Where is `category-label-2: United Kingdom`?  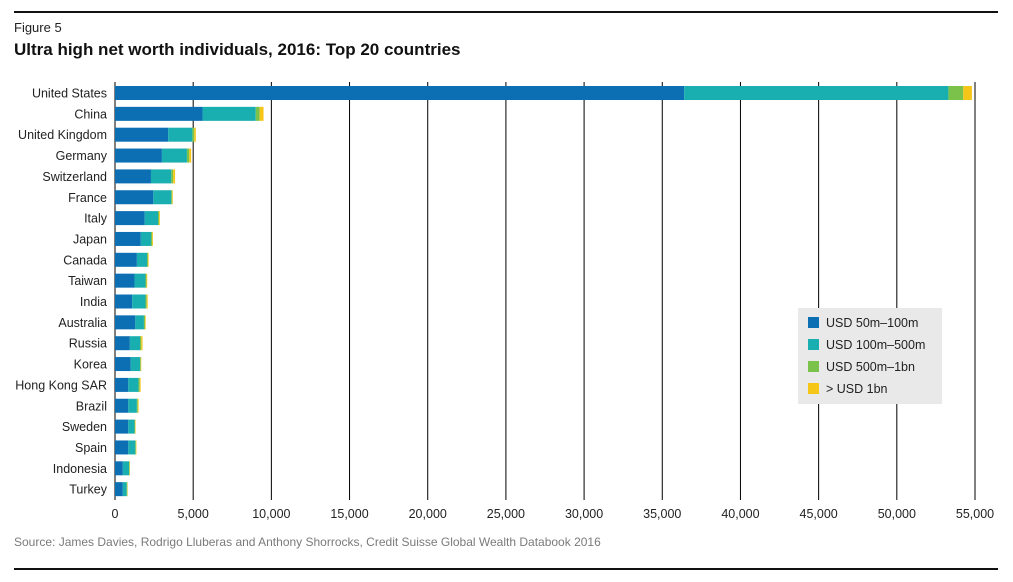
category-label-2: United Kingdom is located at coordinates (62, 135).